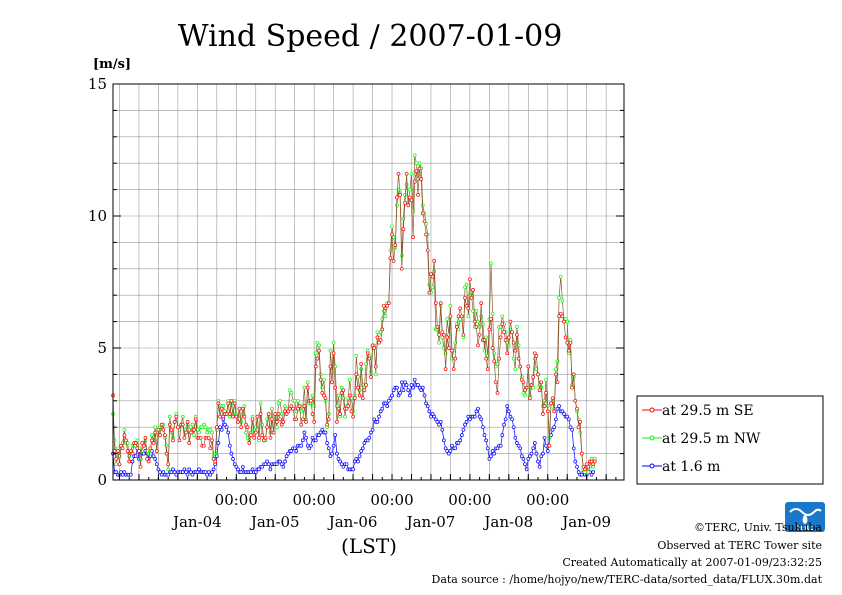  What do you see at coordinates (196, 522) in the screenshot?
I see `x-date-label: Jan-04` at bounding box center [196, 522].